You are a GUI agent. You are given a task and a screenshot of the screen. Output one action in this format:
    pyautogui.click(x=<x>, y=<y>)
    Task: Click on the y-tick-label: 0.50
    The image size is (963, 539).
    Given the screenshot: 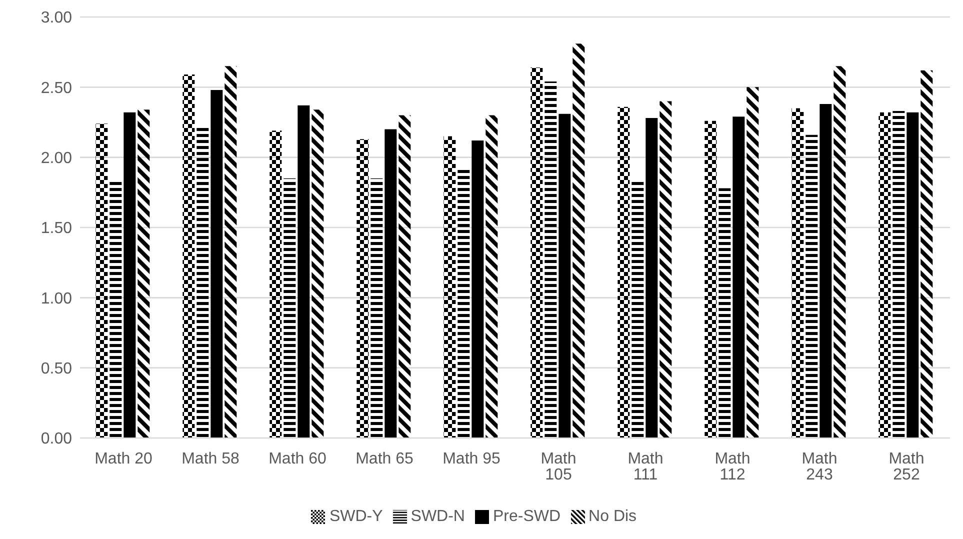 What is the action you would take?
    pyautogui.click(x=56, y=369)
    